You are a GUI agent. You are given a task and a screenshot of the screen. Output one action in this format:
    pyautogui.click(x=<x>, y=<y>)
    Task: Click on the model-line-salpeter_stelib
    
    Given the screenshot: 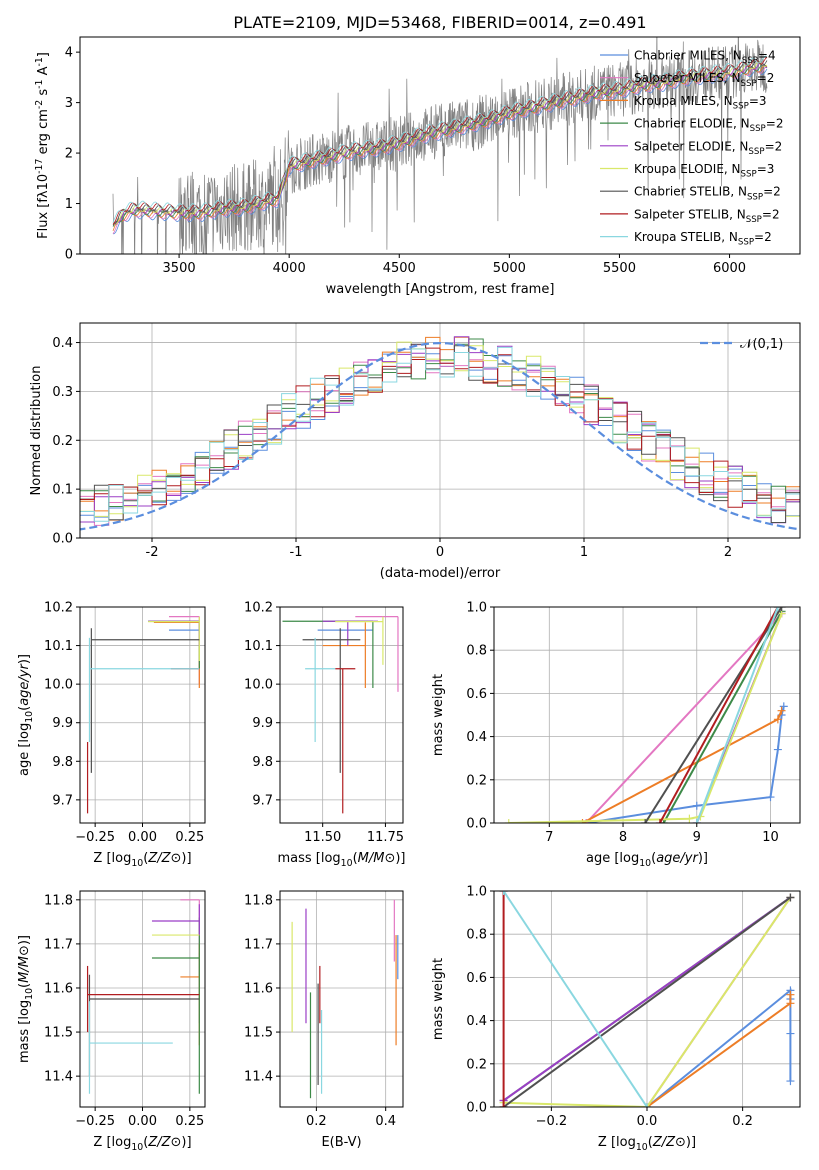 What is the action you would take?
    pyautogui.click(x=440, y=140)
    